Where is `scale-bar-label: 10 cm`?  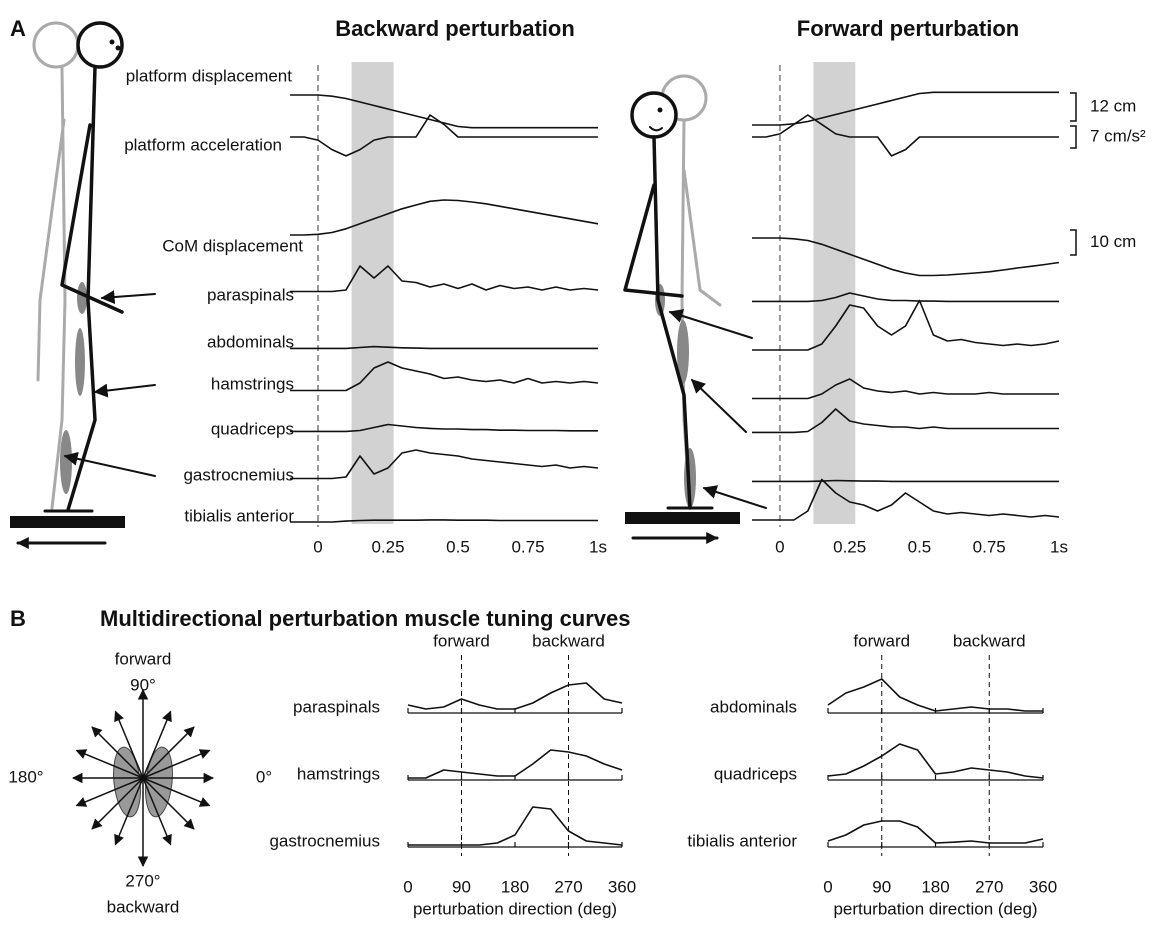 scale-bar-label: 10 cm is located at coordinates (1113, 241).